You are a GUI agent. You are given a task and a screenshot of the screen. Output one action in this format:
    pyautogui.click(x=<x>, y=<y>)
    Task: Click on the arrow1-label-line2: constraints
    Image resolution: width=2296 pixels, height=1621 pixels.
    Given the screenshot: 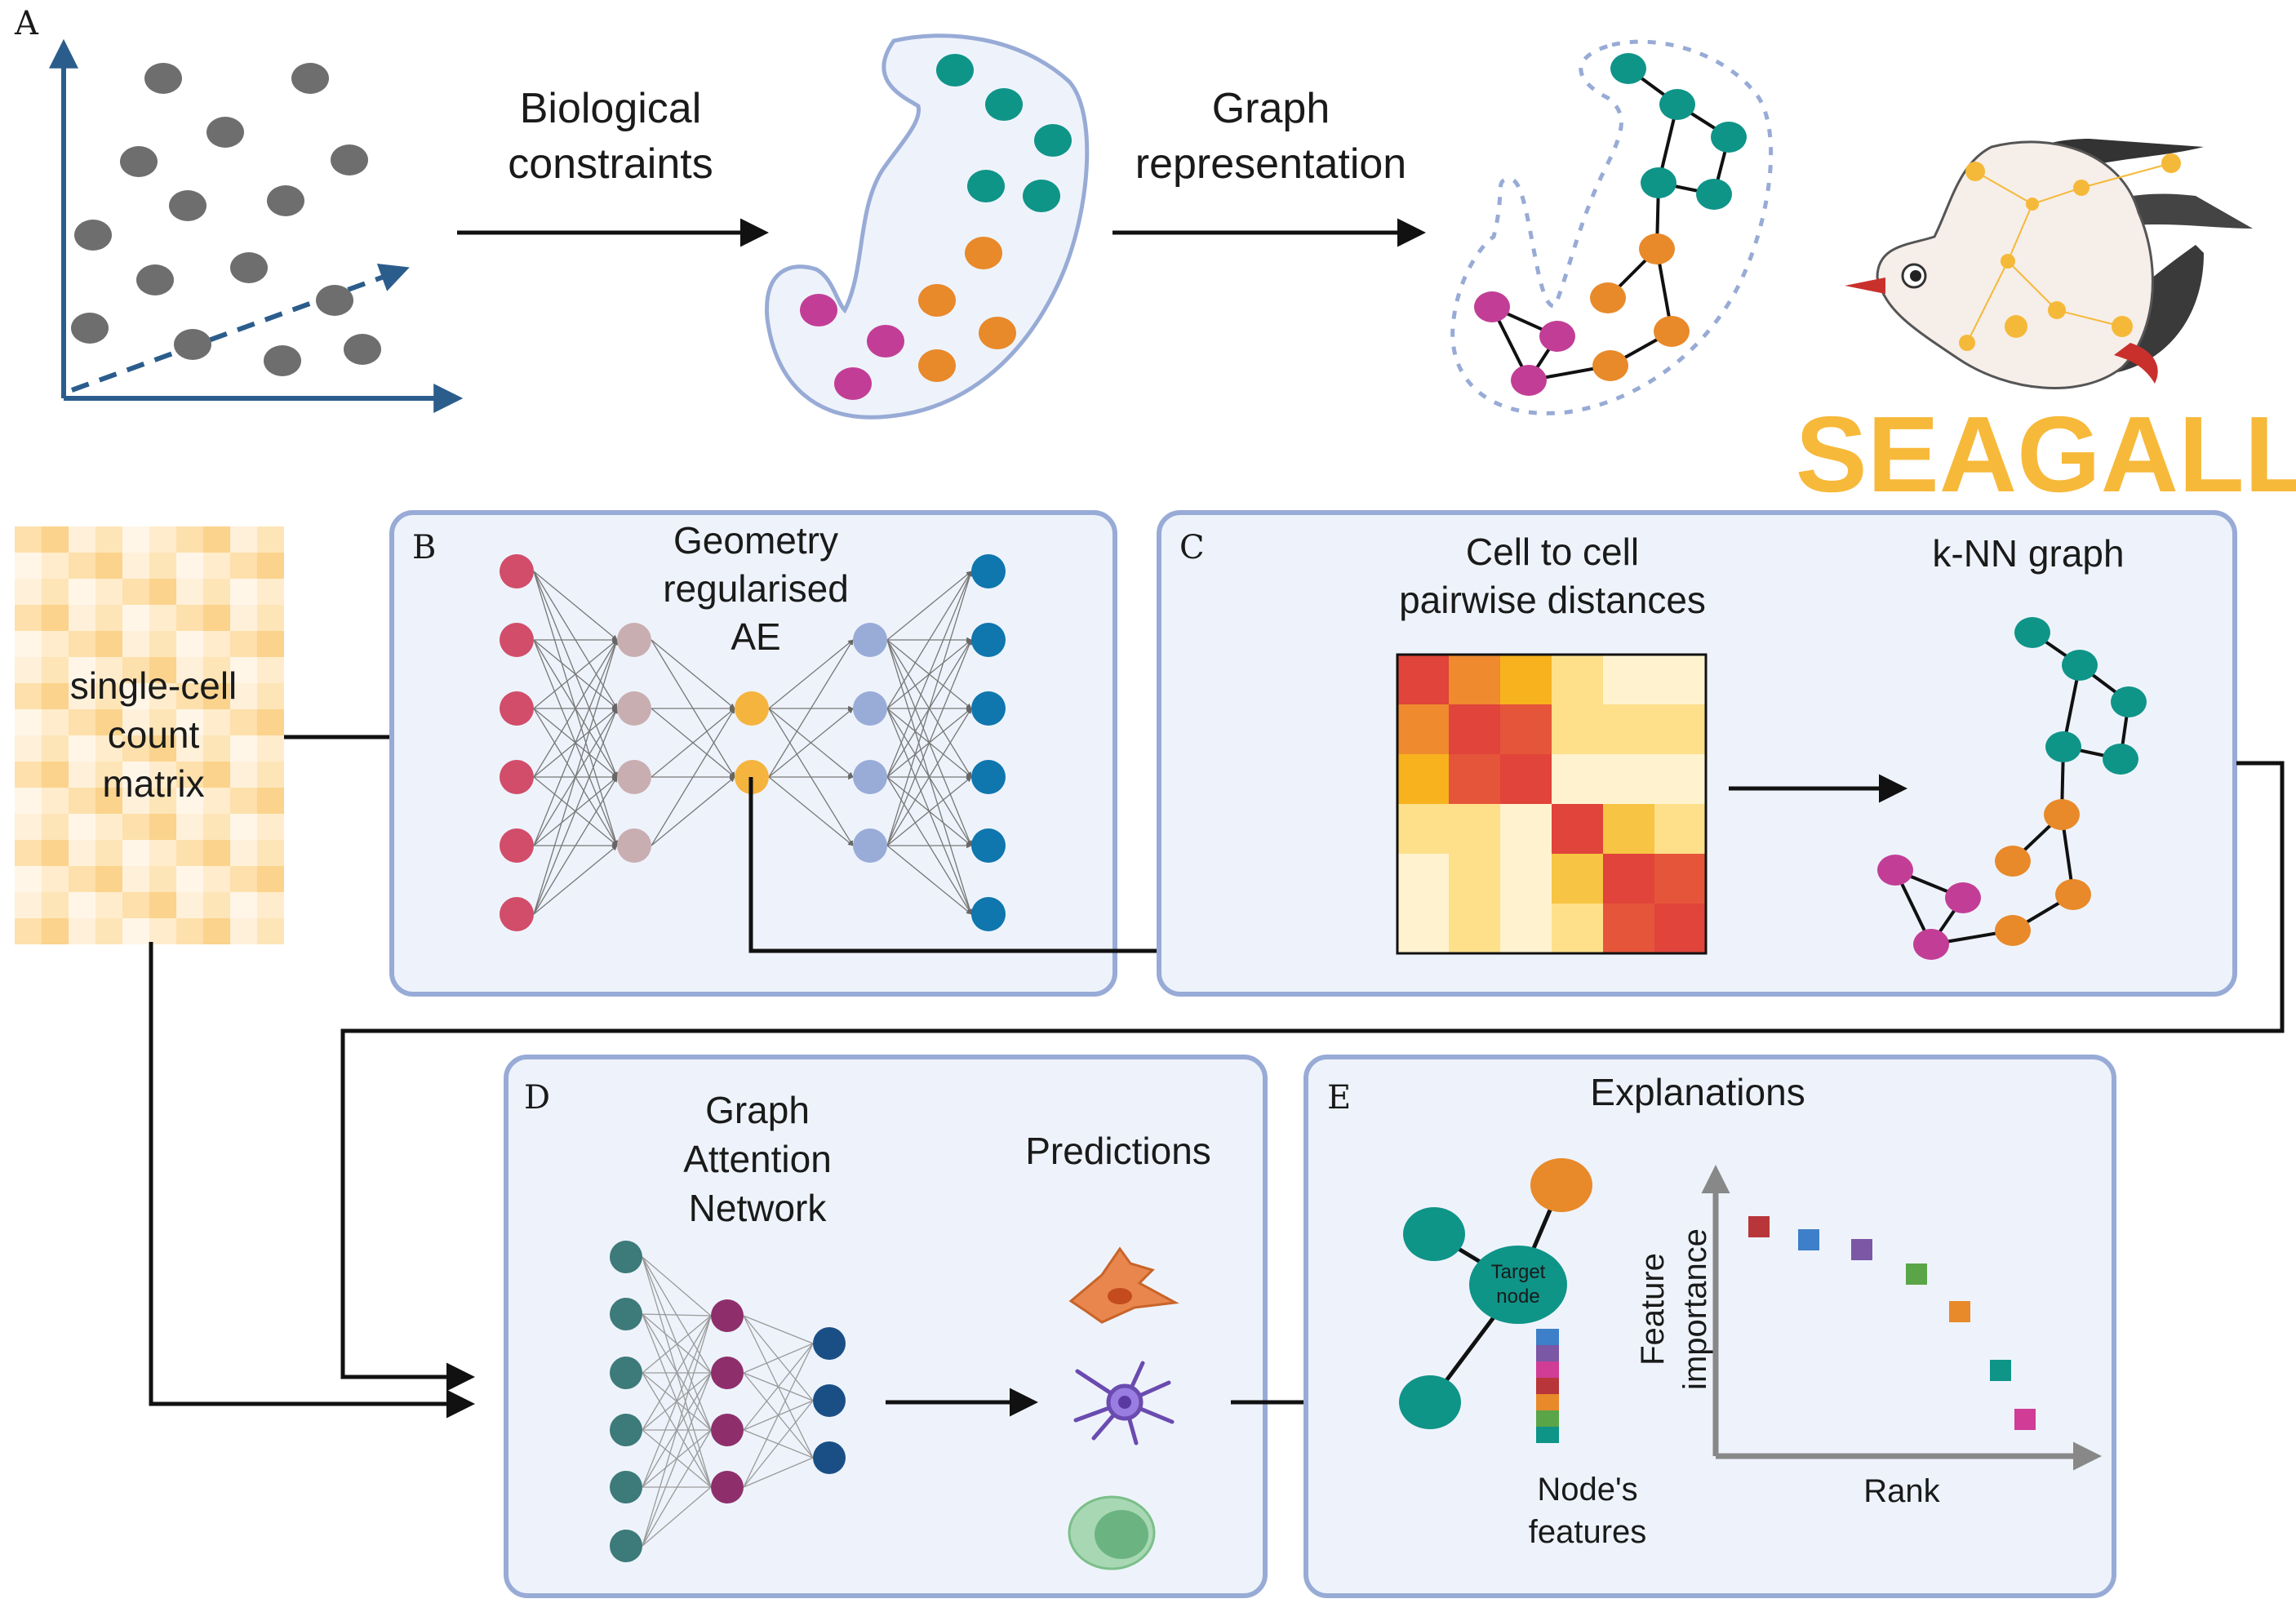 What is the action you would take?
    pyautogui.click(x=610, y=164)
    